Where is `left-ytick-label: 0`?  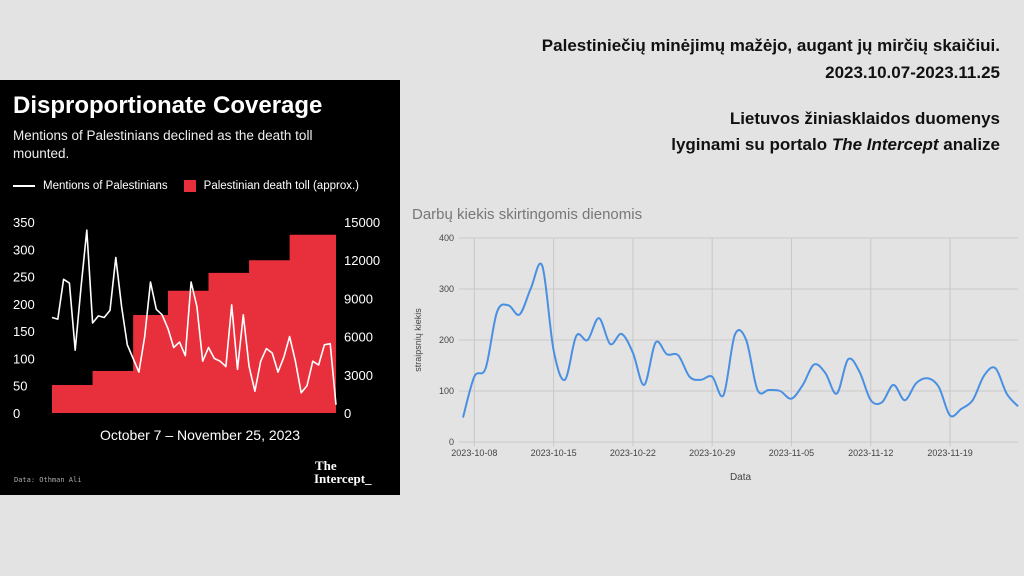
left-ytick-label: 0 is located at coordinates (16, 413).